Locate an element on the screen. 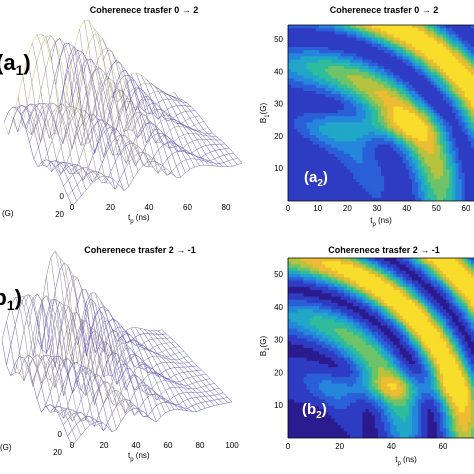 This screenshot has width=474, height=474. panel-b1-label-close: ) is located at coordinates (18, 297).